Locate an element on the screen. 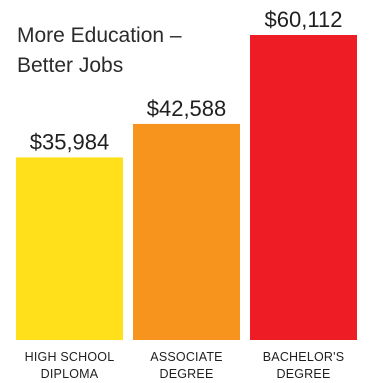 The image size is (370, 383). category-label-bachelor-s-degree-line-2: DEGREE is located at coordinates (304, 374).